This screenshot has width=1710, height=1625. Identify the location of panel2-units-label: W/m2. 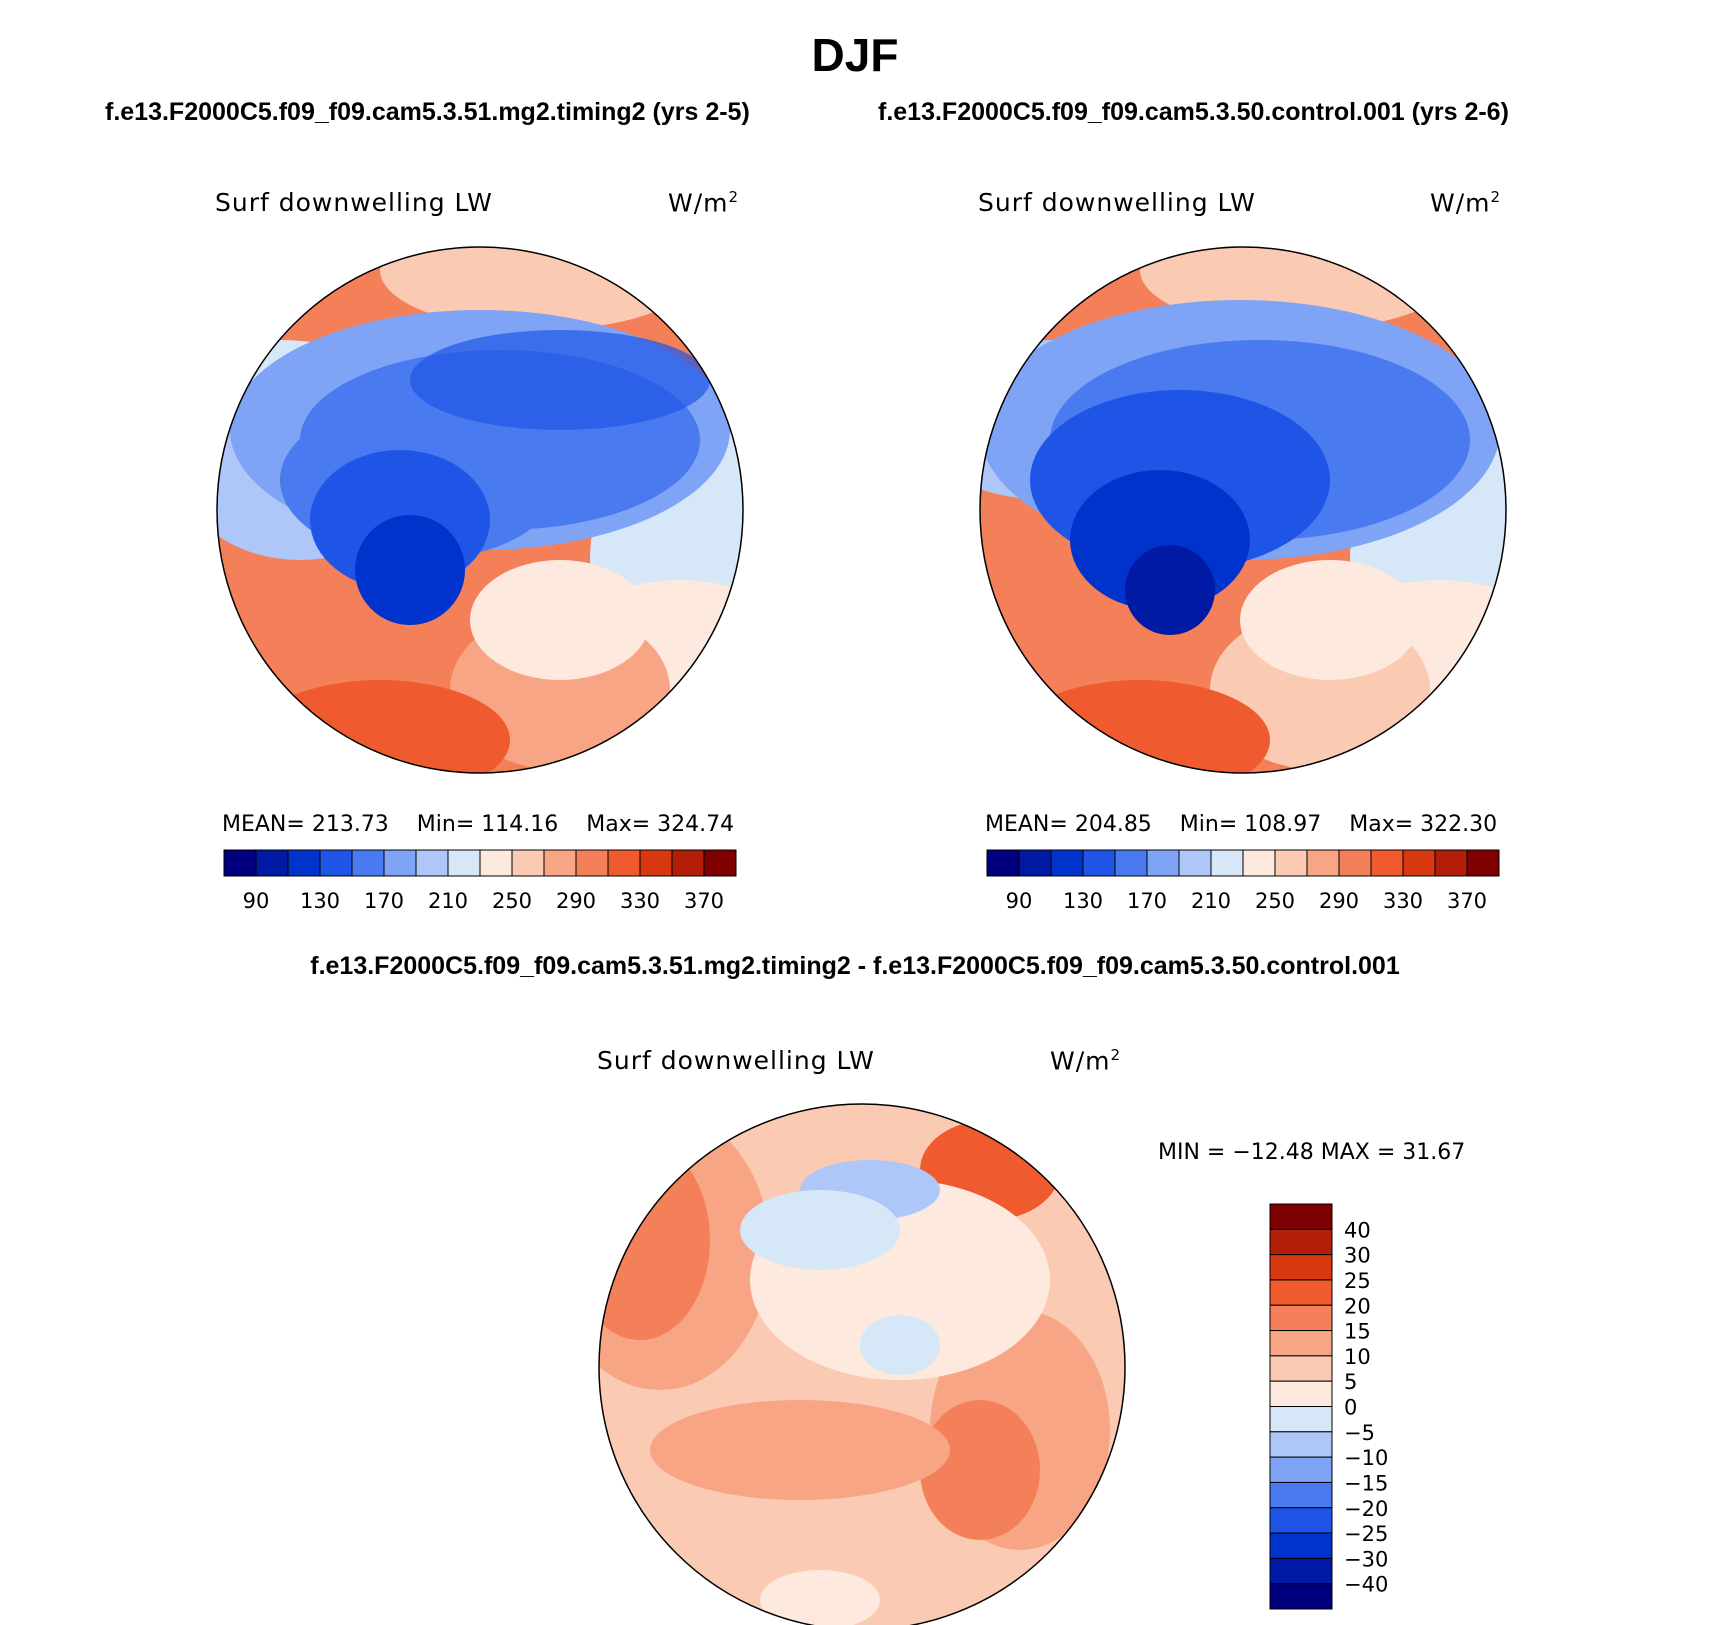
(1466, 203).